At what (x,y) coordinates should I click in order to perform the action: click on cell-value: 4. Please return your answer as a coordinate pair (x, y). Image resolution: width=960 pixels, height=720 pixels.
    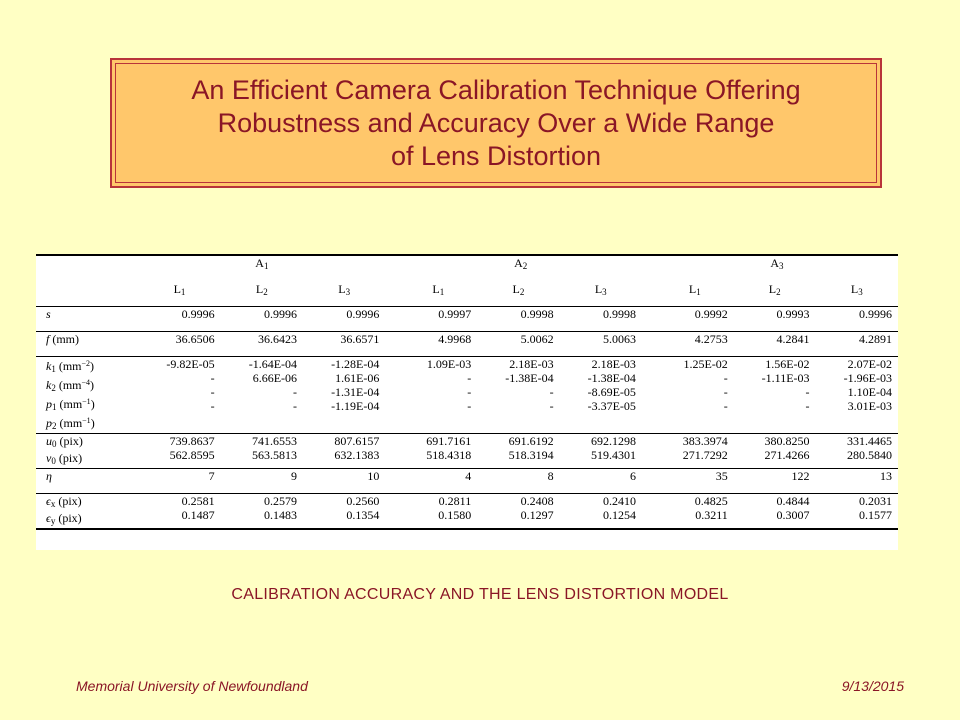
    Looking at the image, I should click on (468, 476).